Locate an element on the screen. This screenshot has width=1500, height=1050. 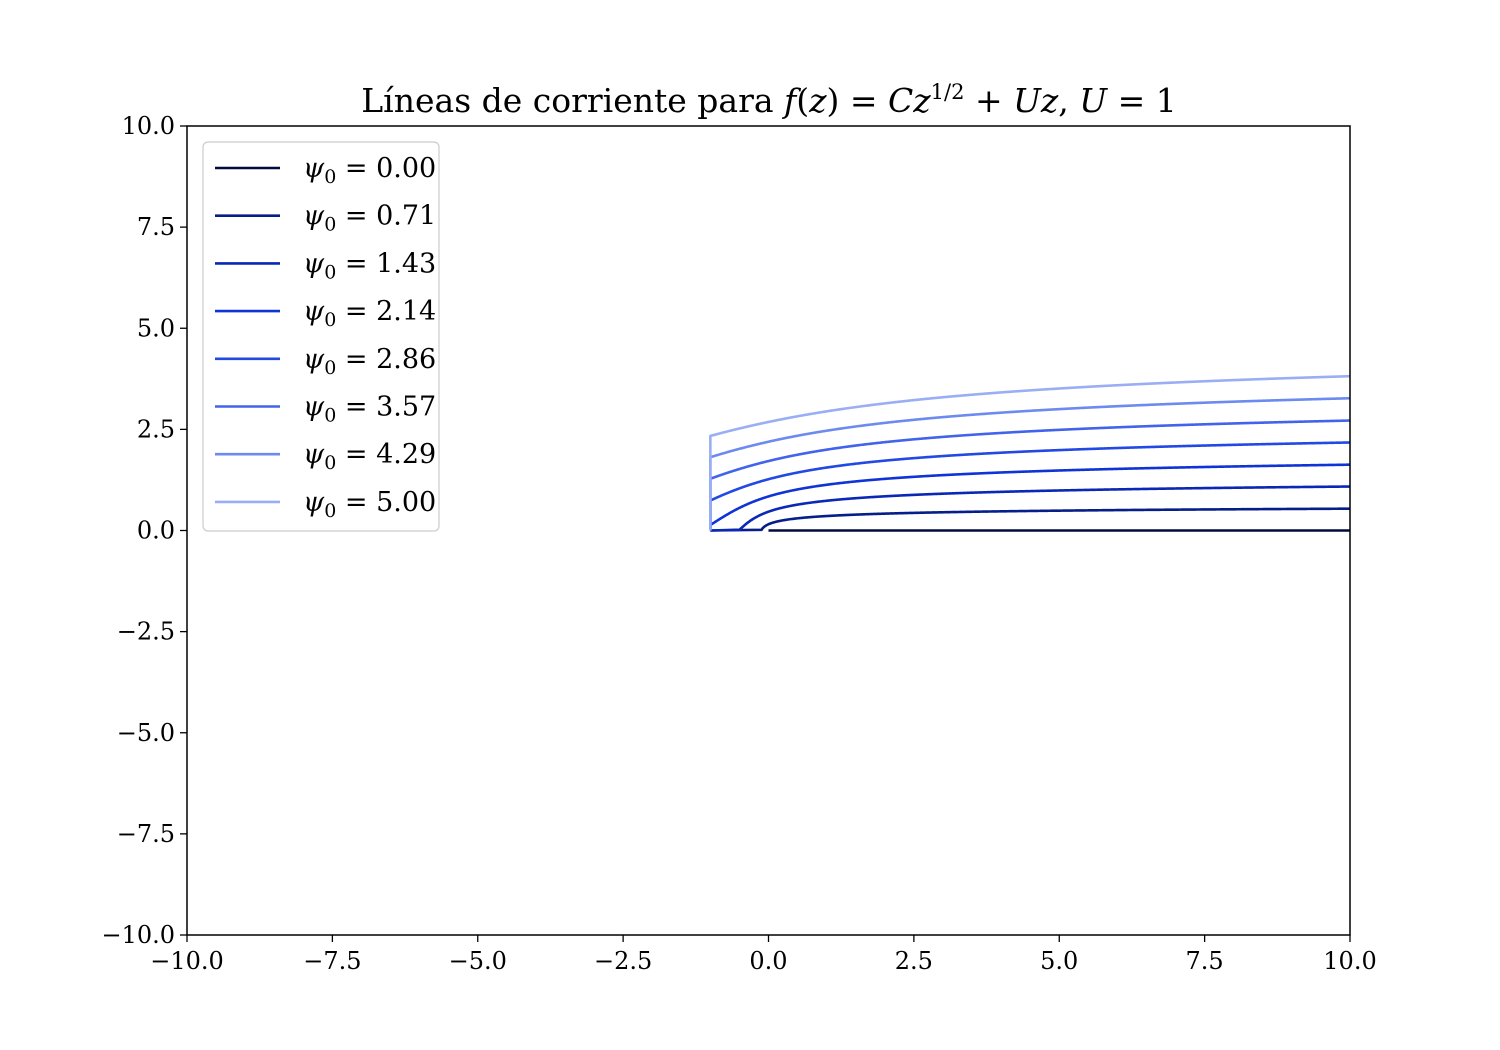
x-tick-label: 0.0 is located at coordinates (768, 961).